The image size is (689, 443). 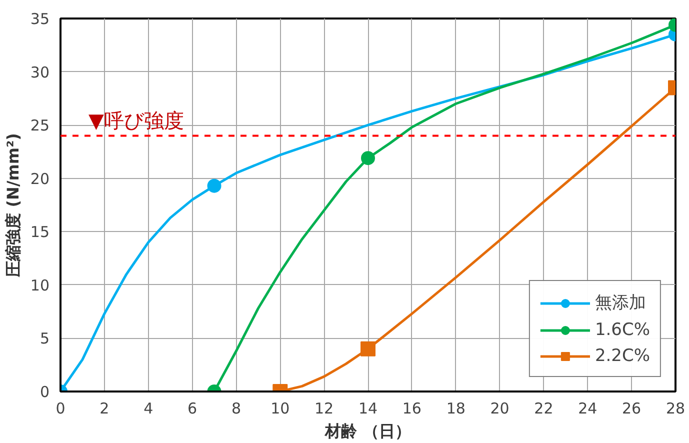 What do you see at coordinates (45, 339) in the screenshot?
I see `y-tick-label: 5` at bounding box center [45, 339].